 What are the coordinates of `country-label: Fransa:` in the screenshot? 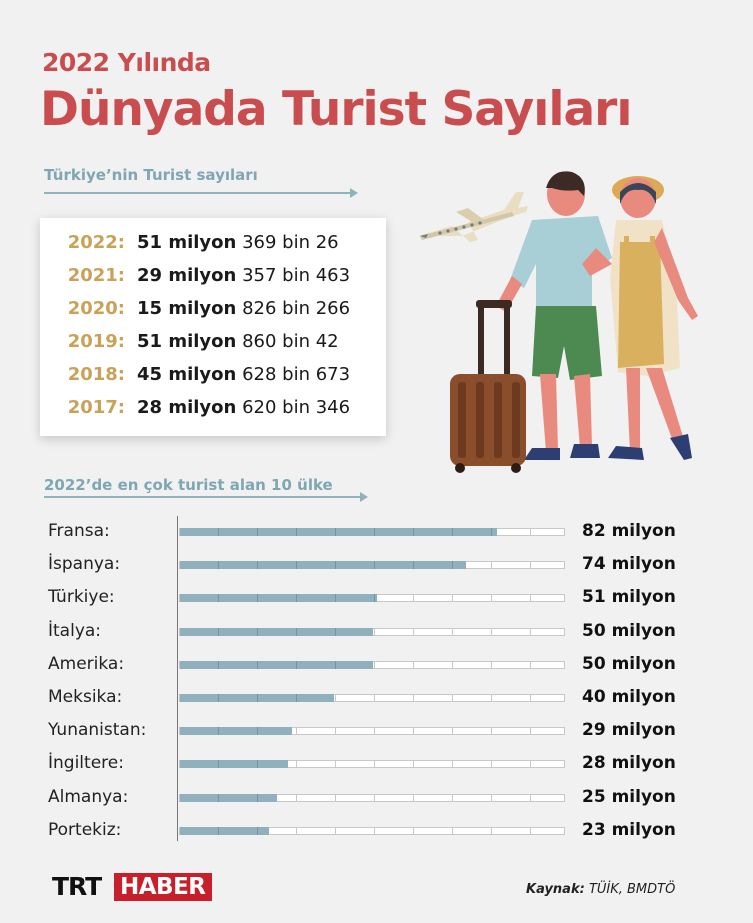 It's located at (79, 531).